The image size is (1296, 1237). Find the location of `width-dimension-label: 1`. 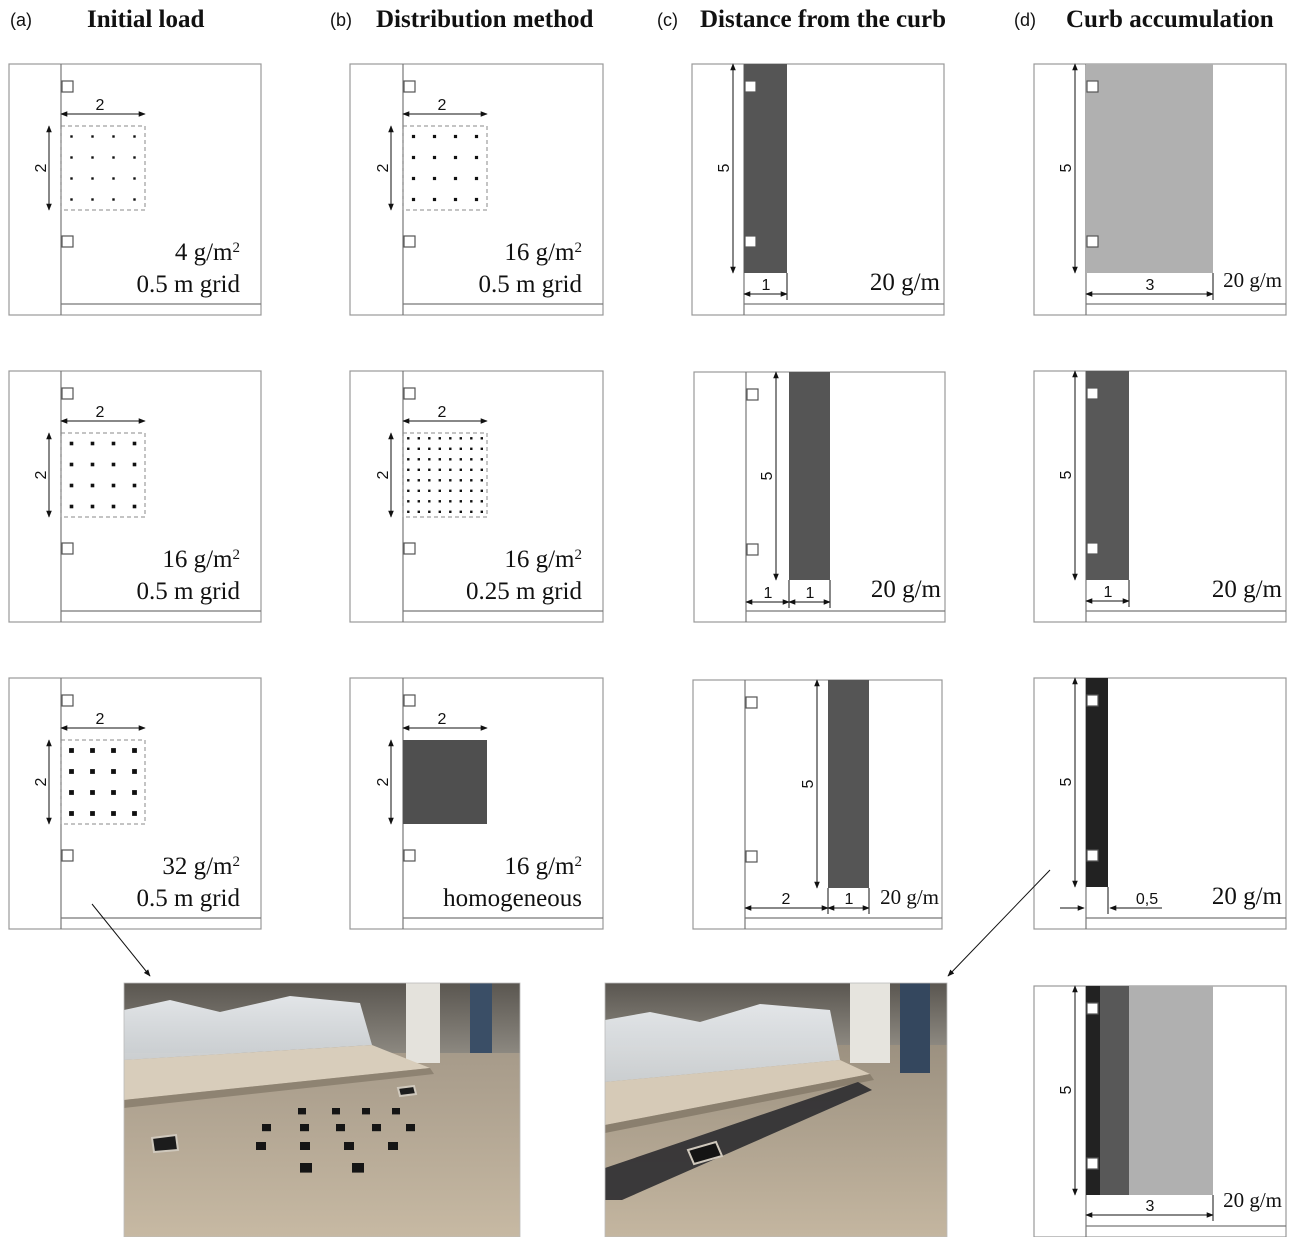

width-dimension-label: 1 is located at coordinates (1108, 592).